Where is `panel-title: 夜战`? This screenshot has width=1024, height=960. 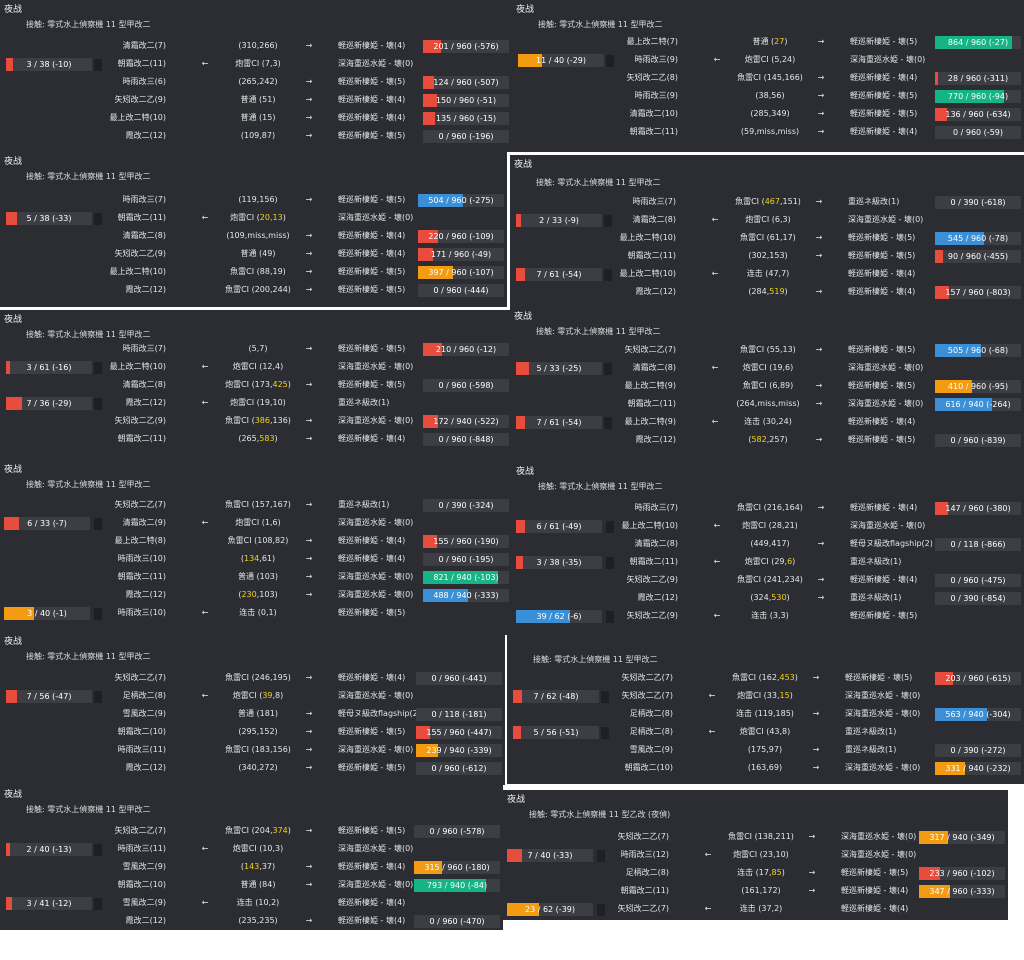 panel-title: 夜战 is located at coordinates (523, 317).